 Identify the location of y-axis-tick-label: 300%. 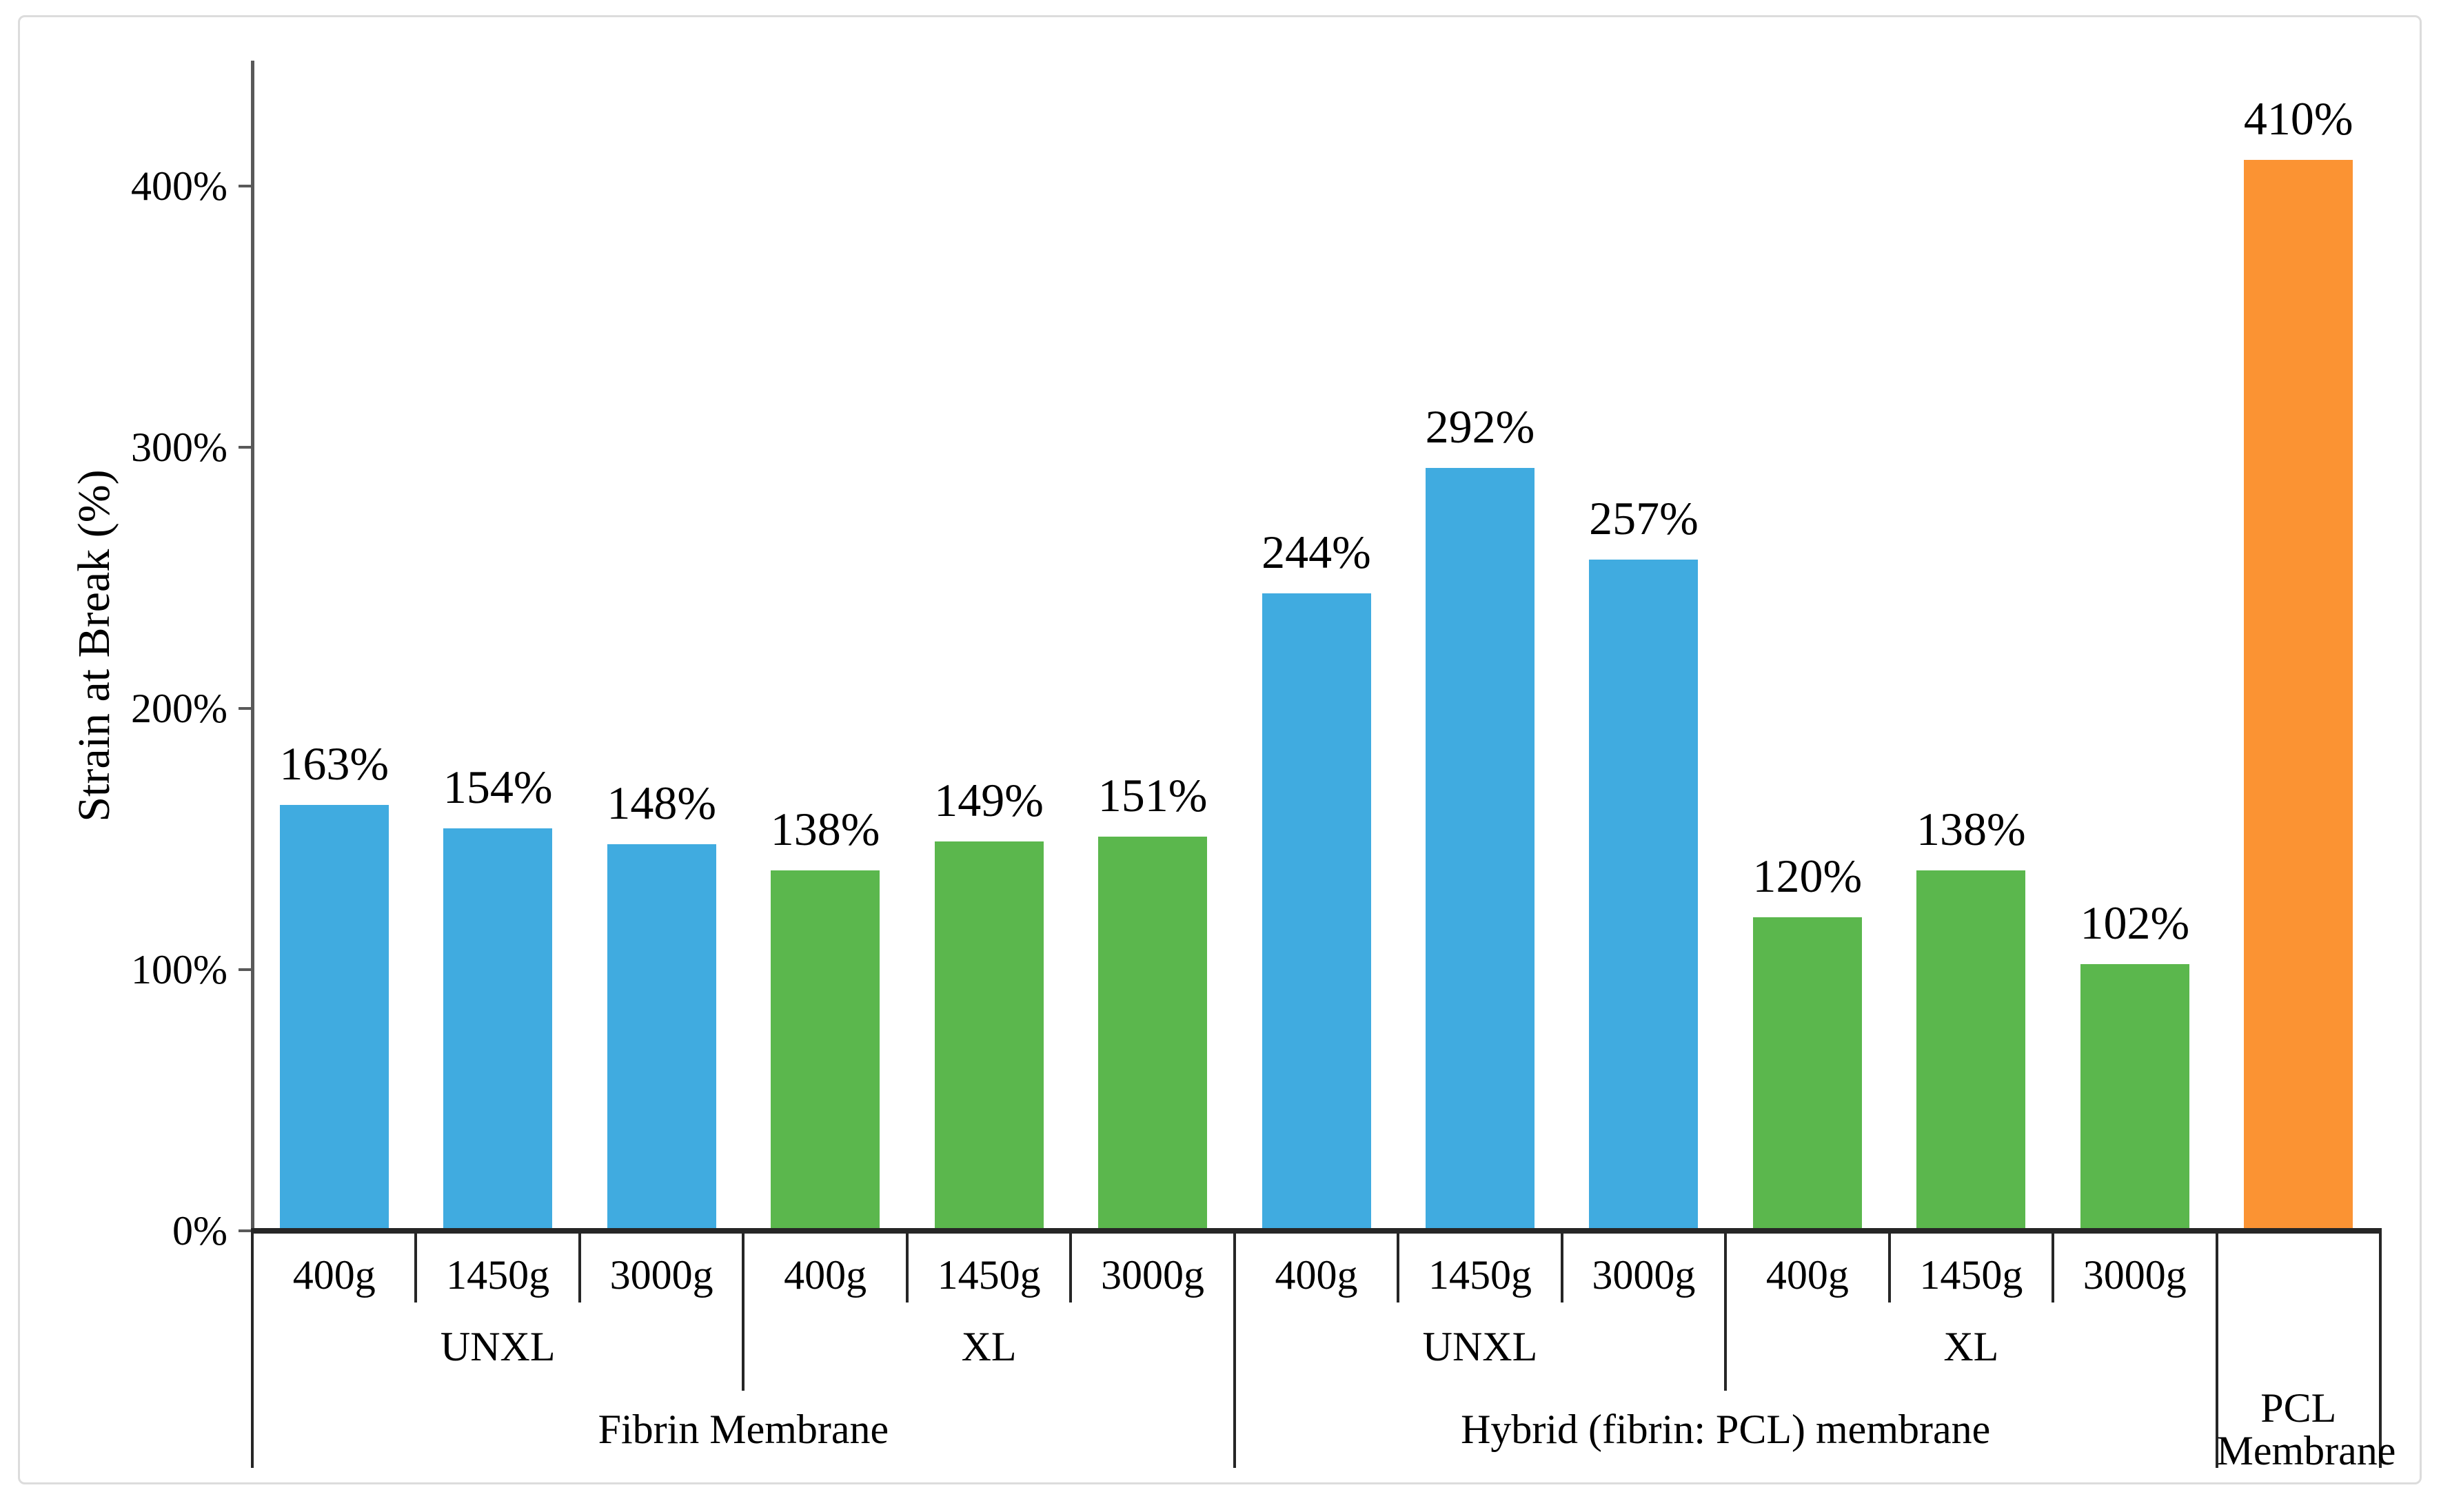
(179, 447).